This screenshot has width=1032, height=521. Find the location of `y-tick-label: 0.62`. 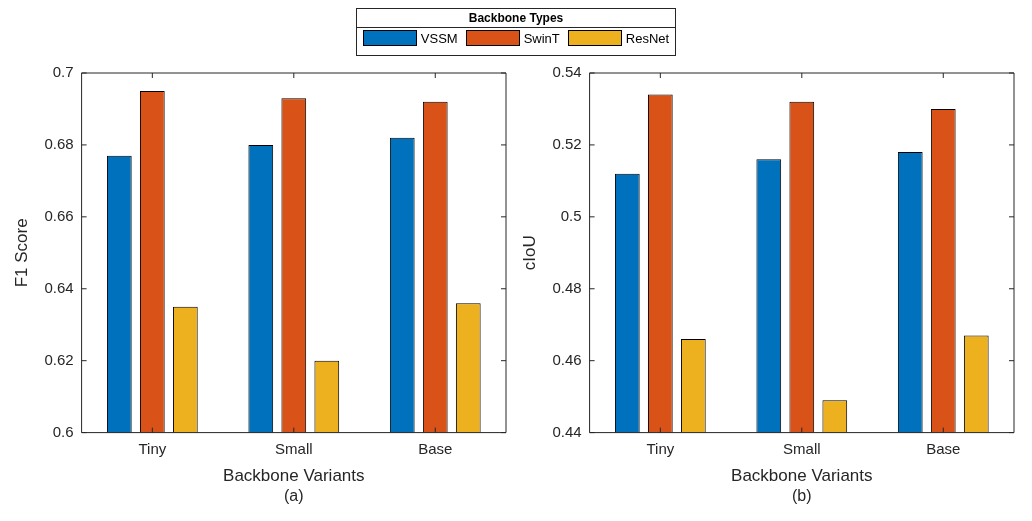

y-tick-label: 0.62 is located at coordinates (59, 359).